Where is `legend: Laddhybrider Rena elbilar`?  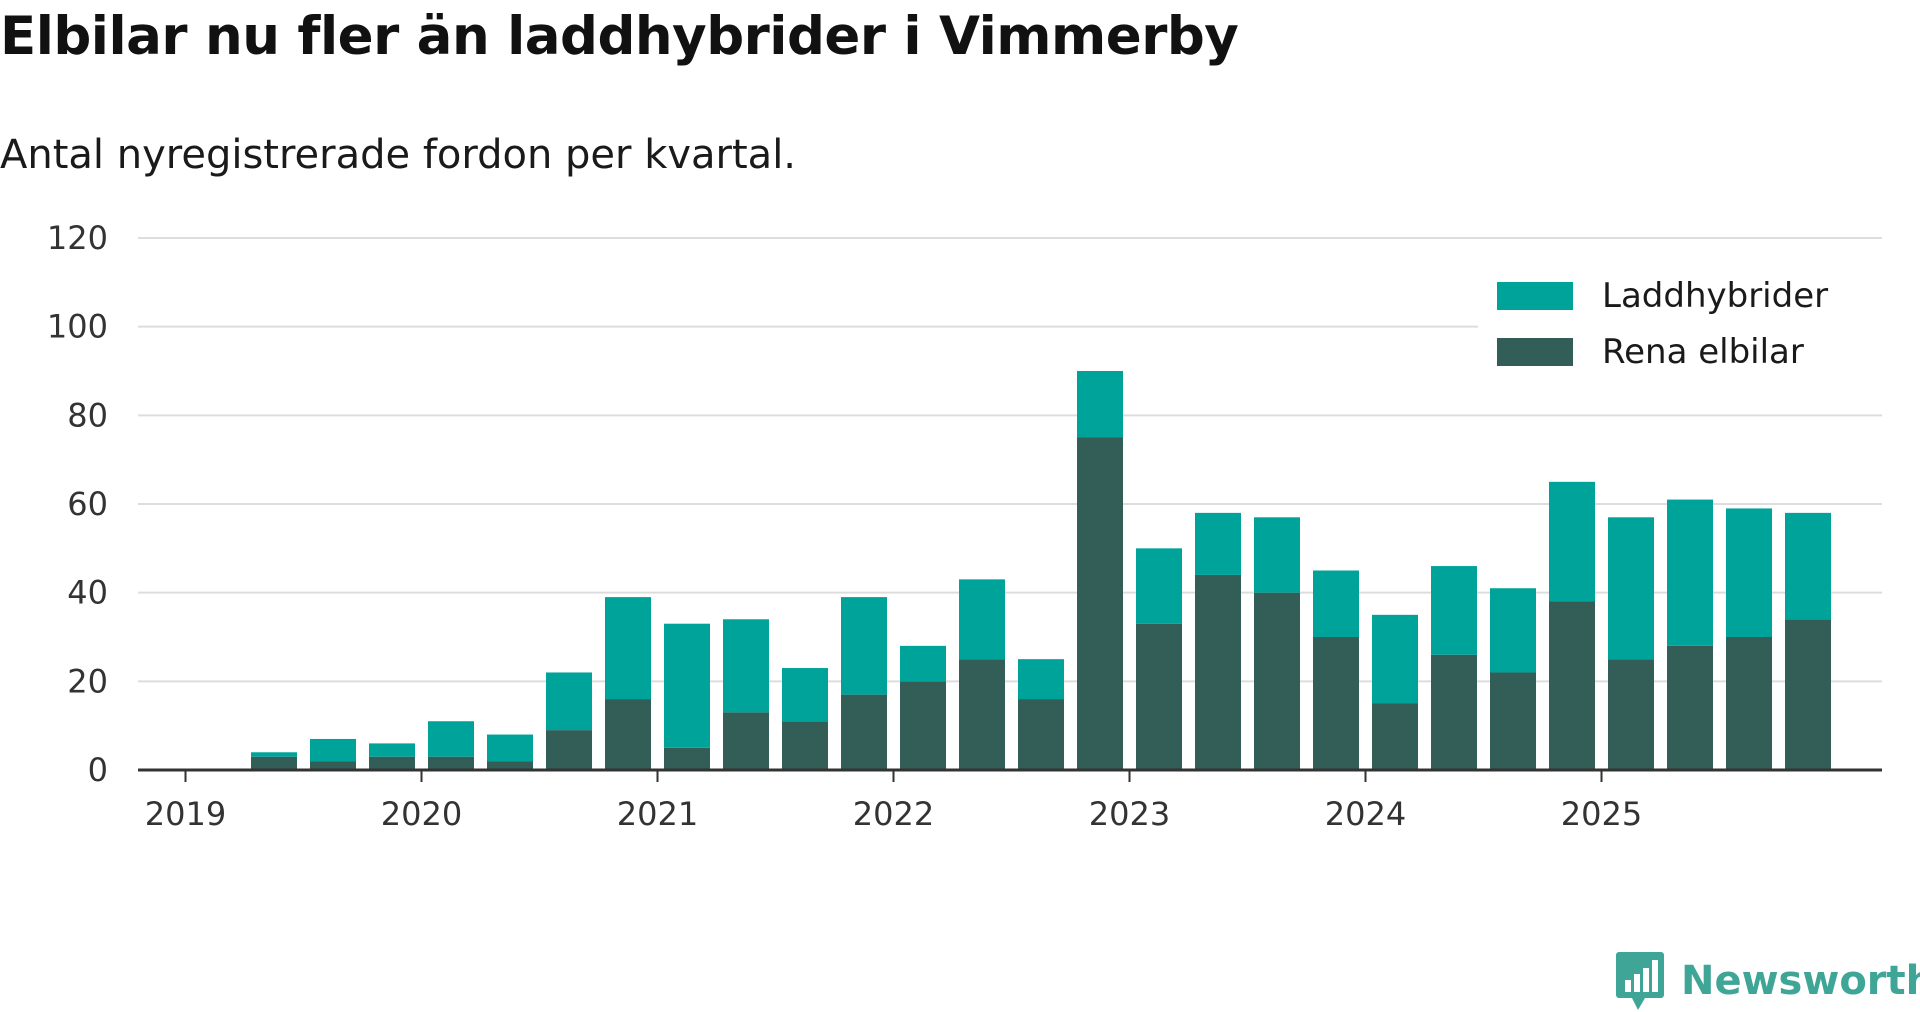 legend: Laddhybrider Rena elbilar is located at coordinates (1683, 327).